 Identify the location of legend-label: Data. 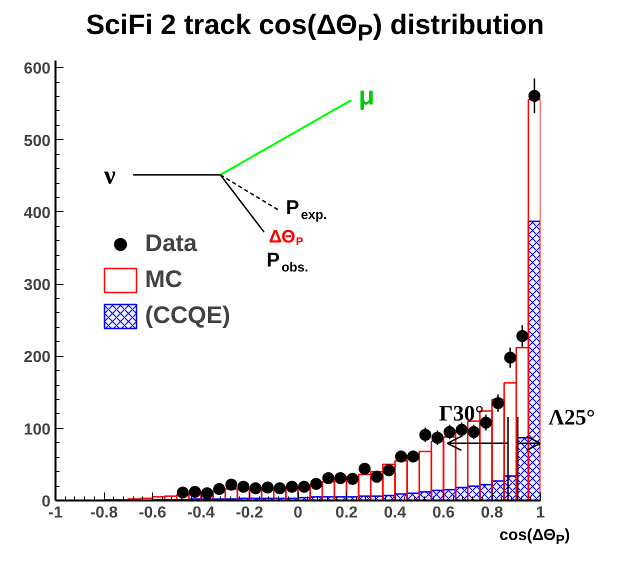
(171, 244).